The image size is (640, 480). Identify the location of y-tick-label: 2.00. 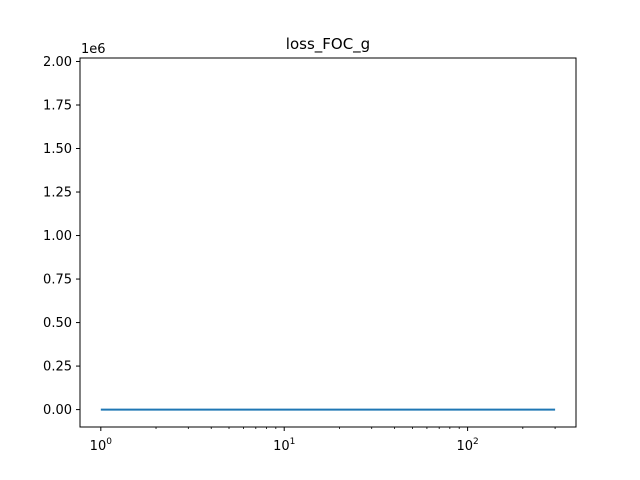
(57, 62).